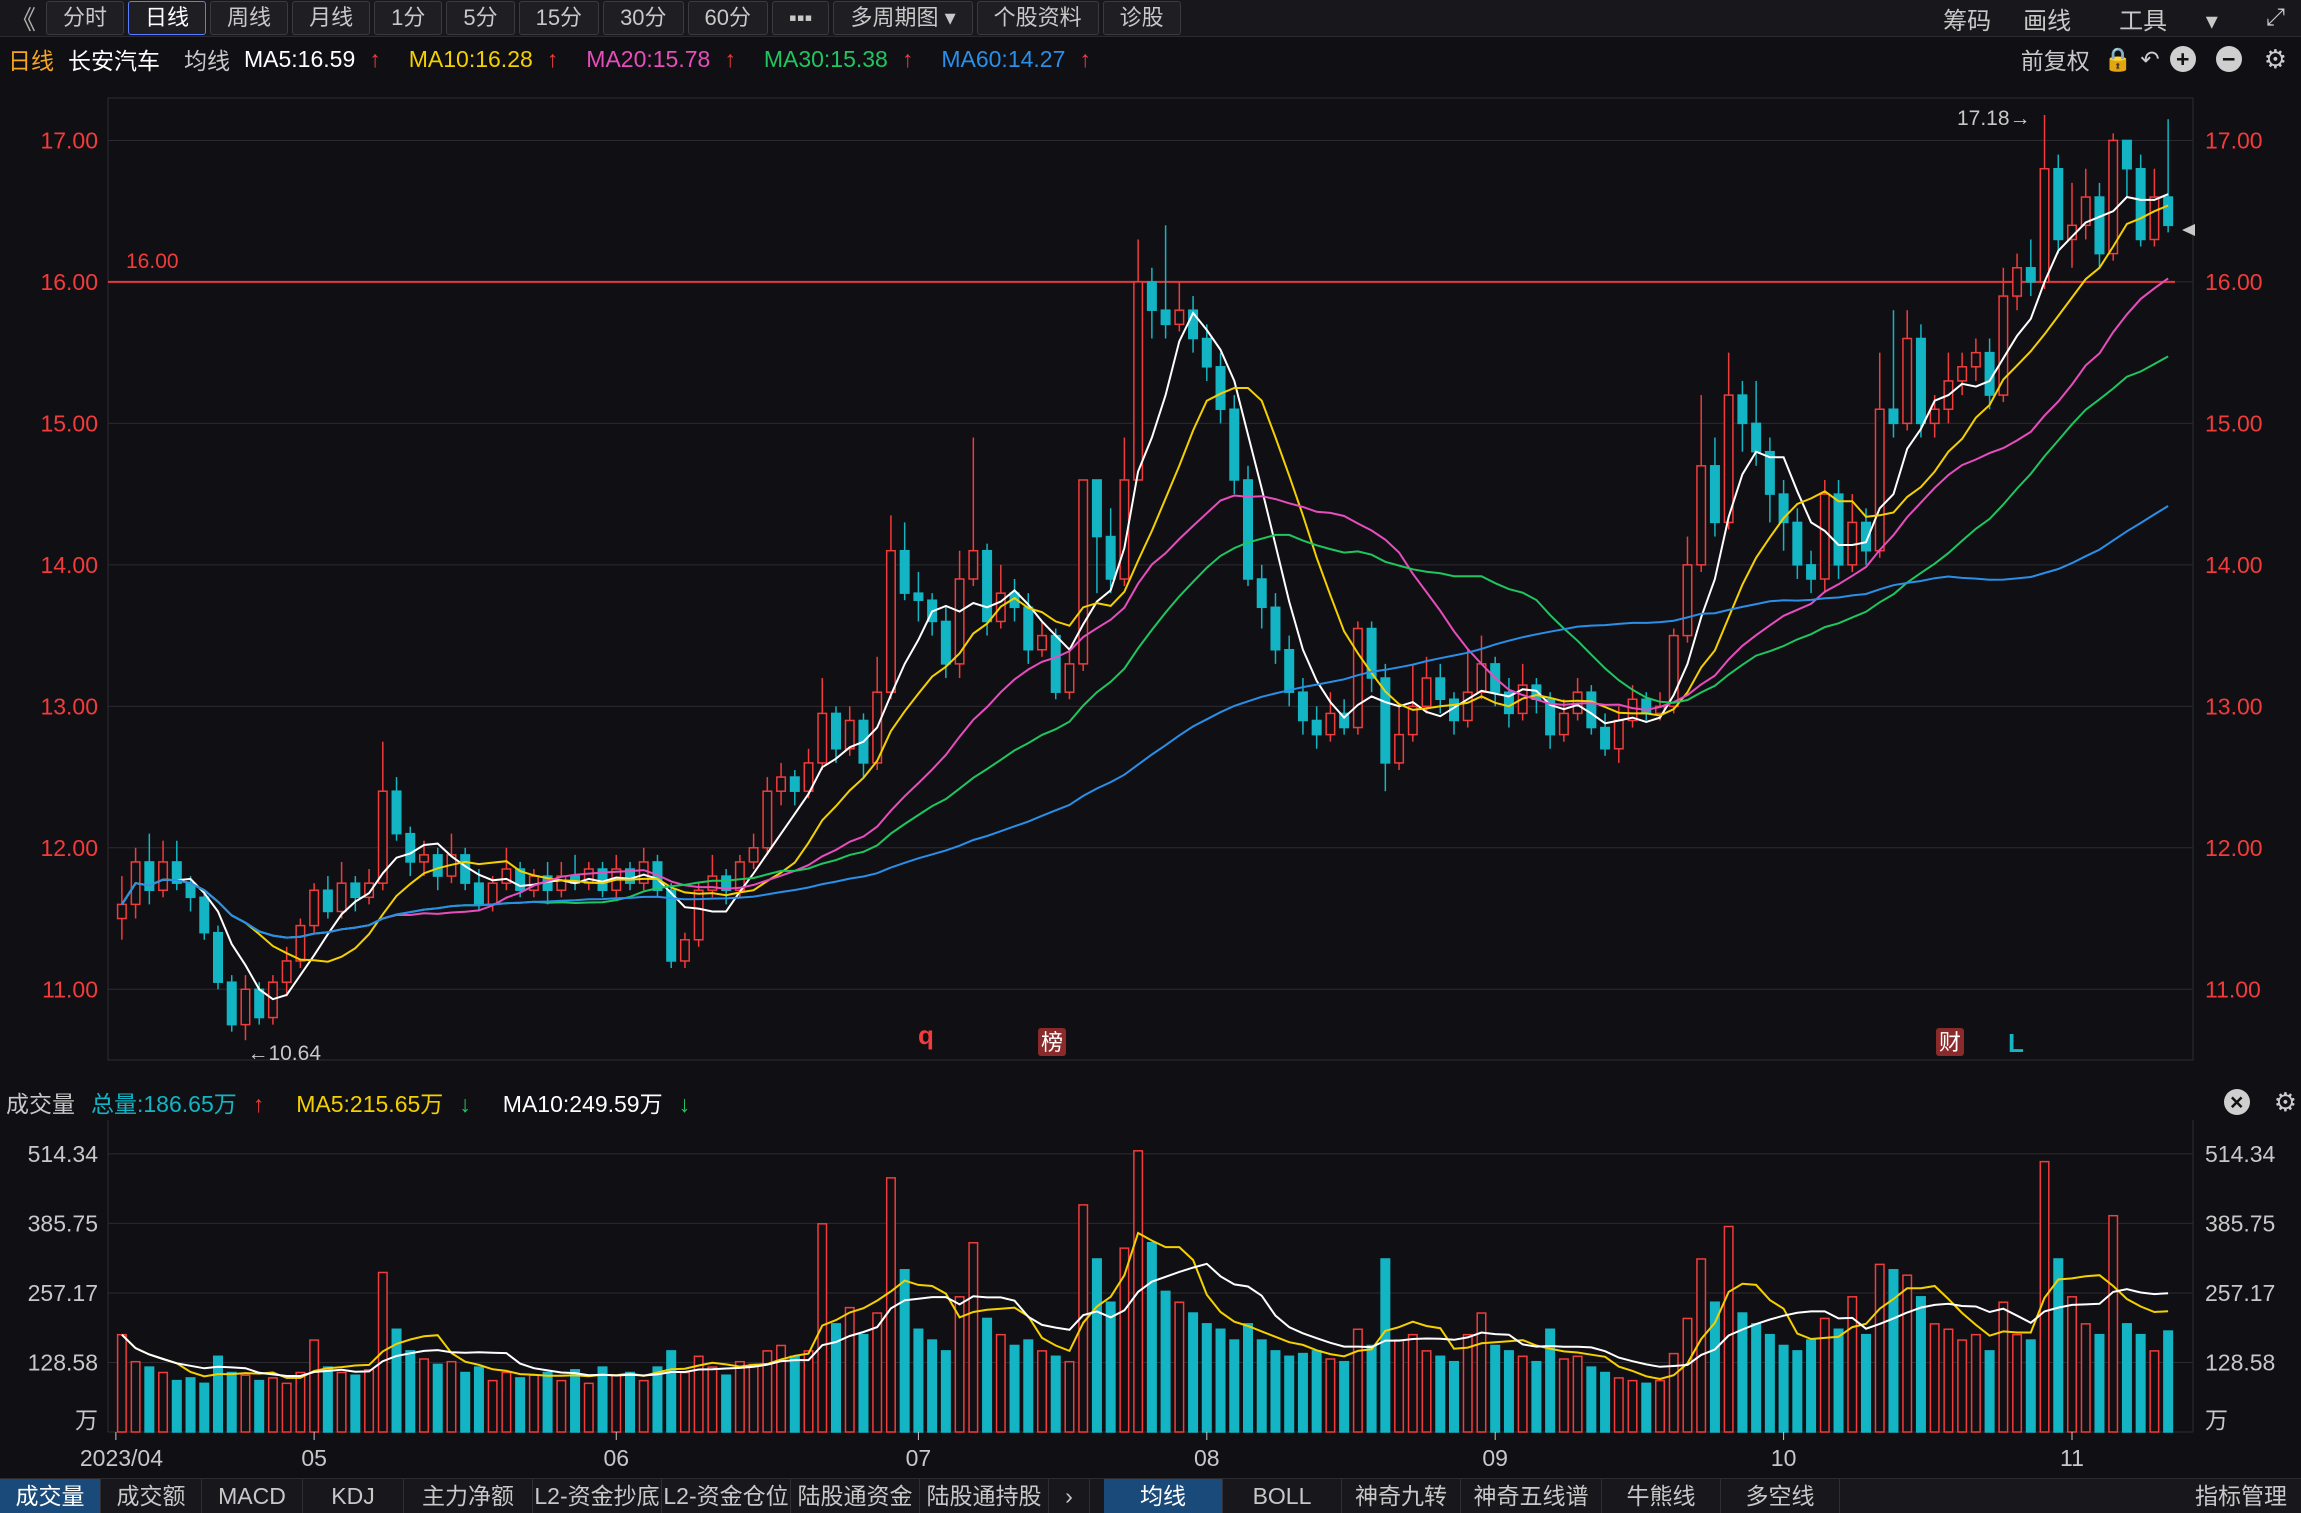 Image resolution: width=2301 pixels, height=1513 pixels. I want to click on period-tab: 分时, so click(85, 18).